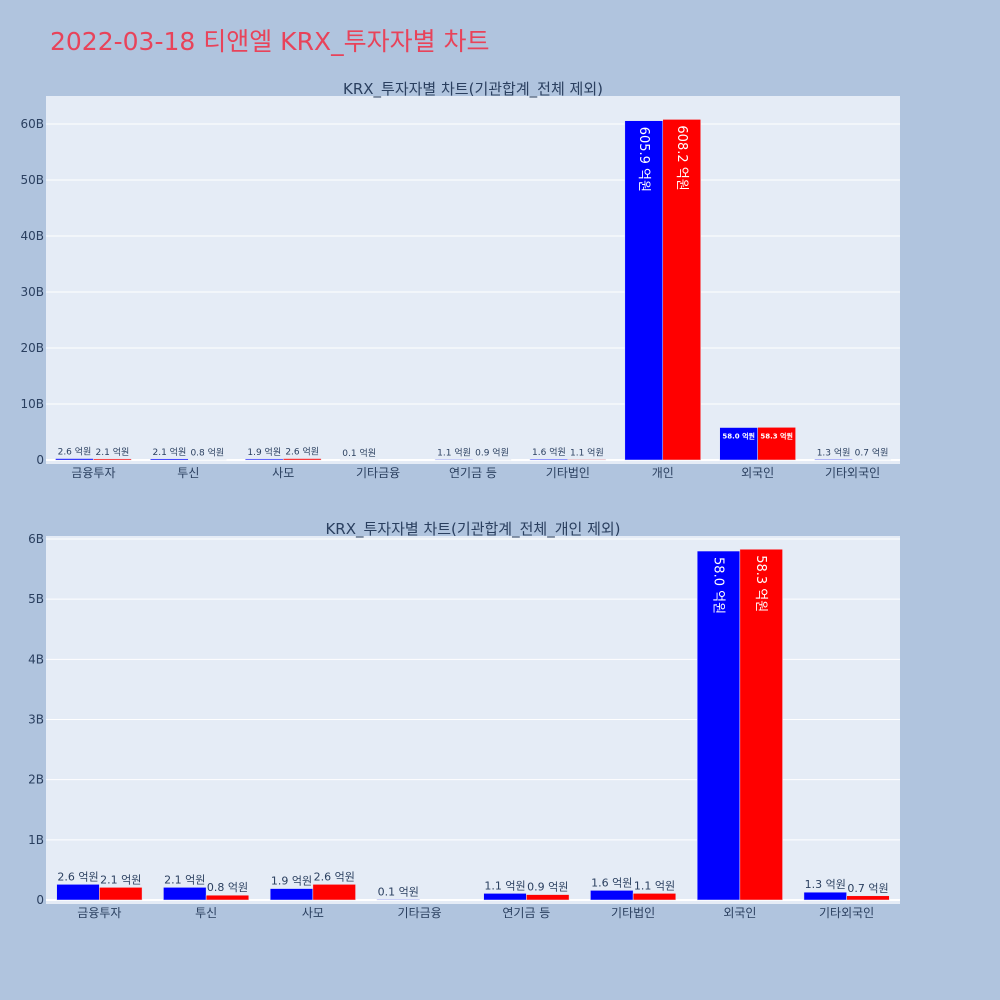 The image size is (1000, 1000). What do you see at coordinates (681, 157) in the screenshot?
I see `data-label: 608.2 억원` at bounding box center [681, 157].